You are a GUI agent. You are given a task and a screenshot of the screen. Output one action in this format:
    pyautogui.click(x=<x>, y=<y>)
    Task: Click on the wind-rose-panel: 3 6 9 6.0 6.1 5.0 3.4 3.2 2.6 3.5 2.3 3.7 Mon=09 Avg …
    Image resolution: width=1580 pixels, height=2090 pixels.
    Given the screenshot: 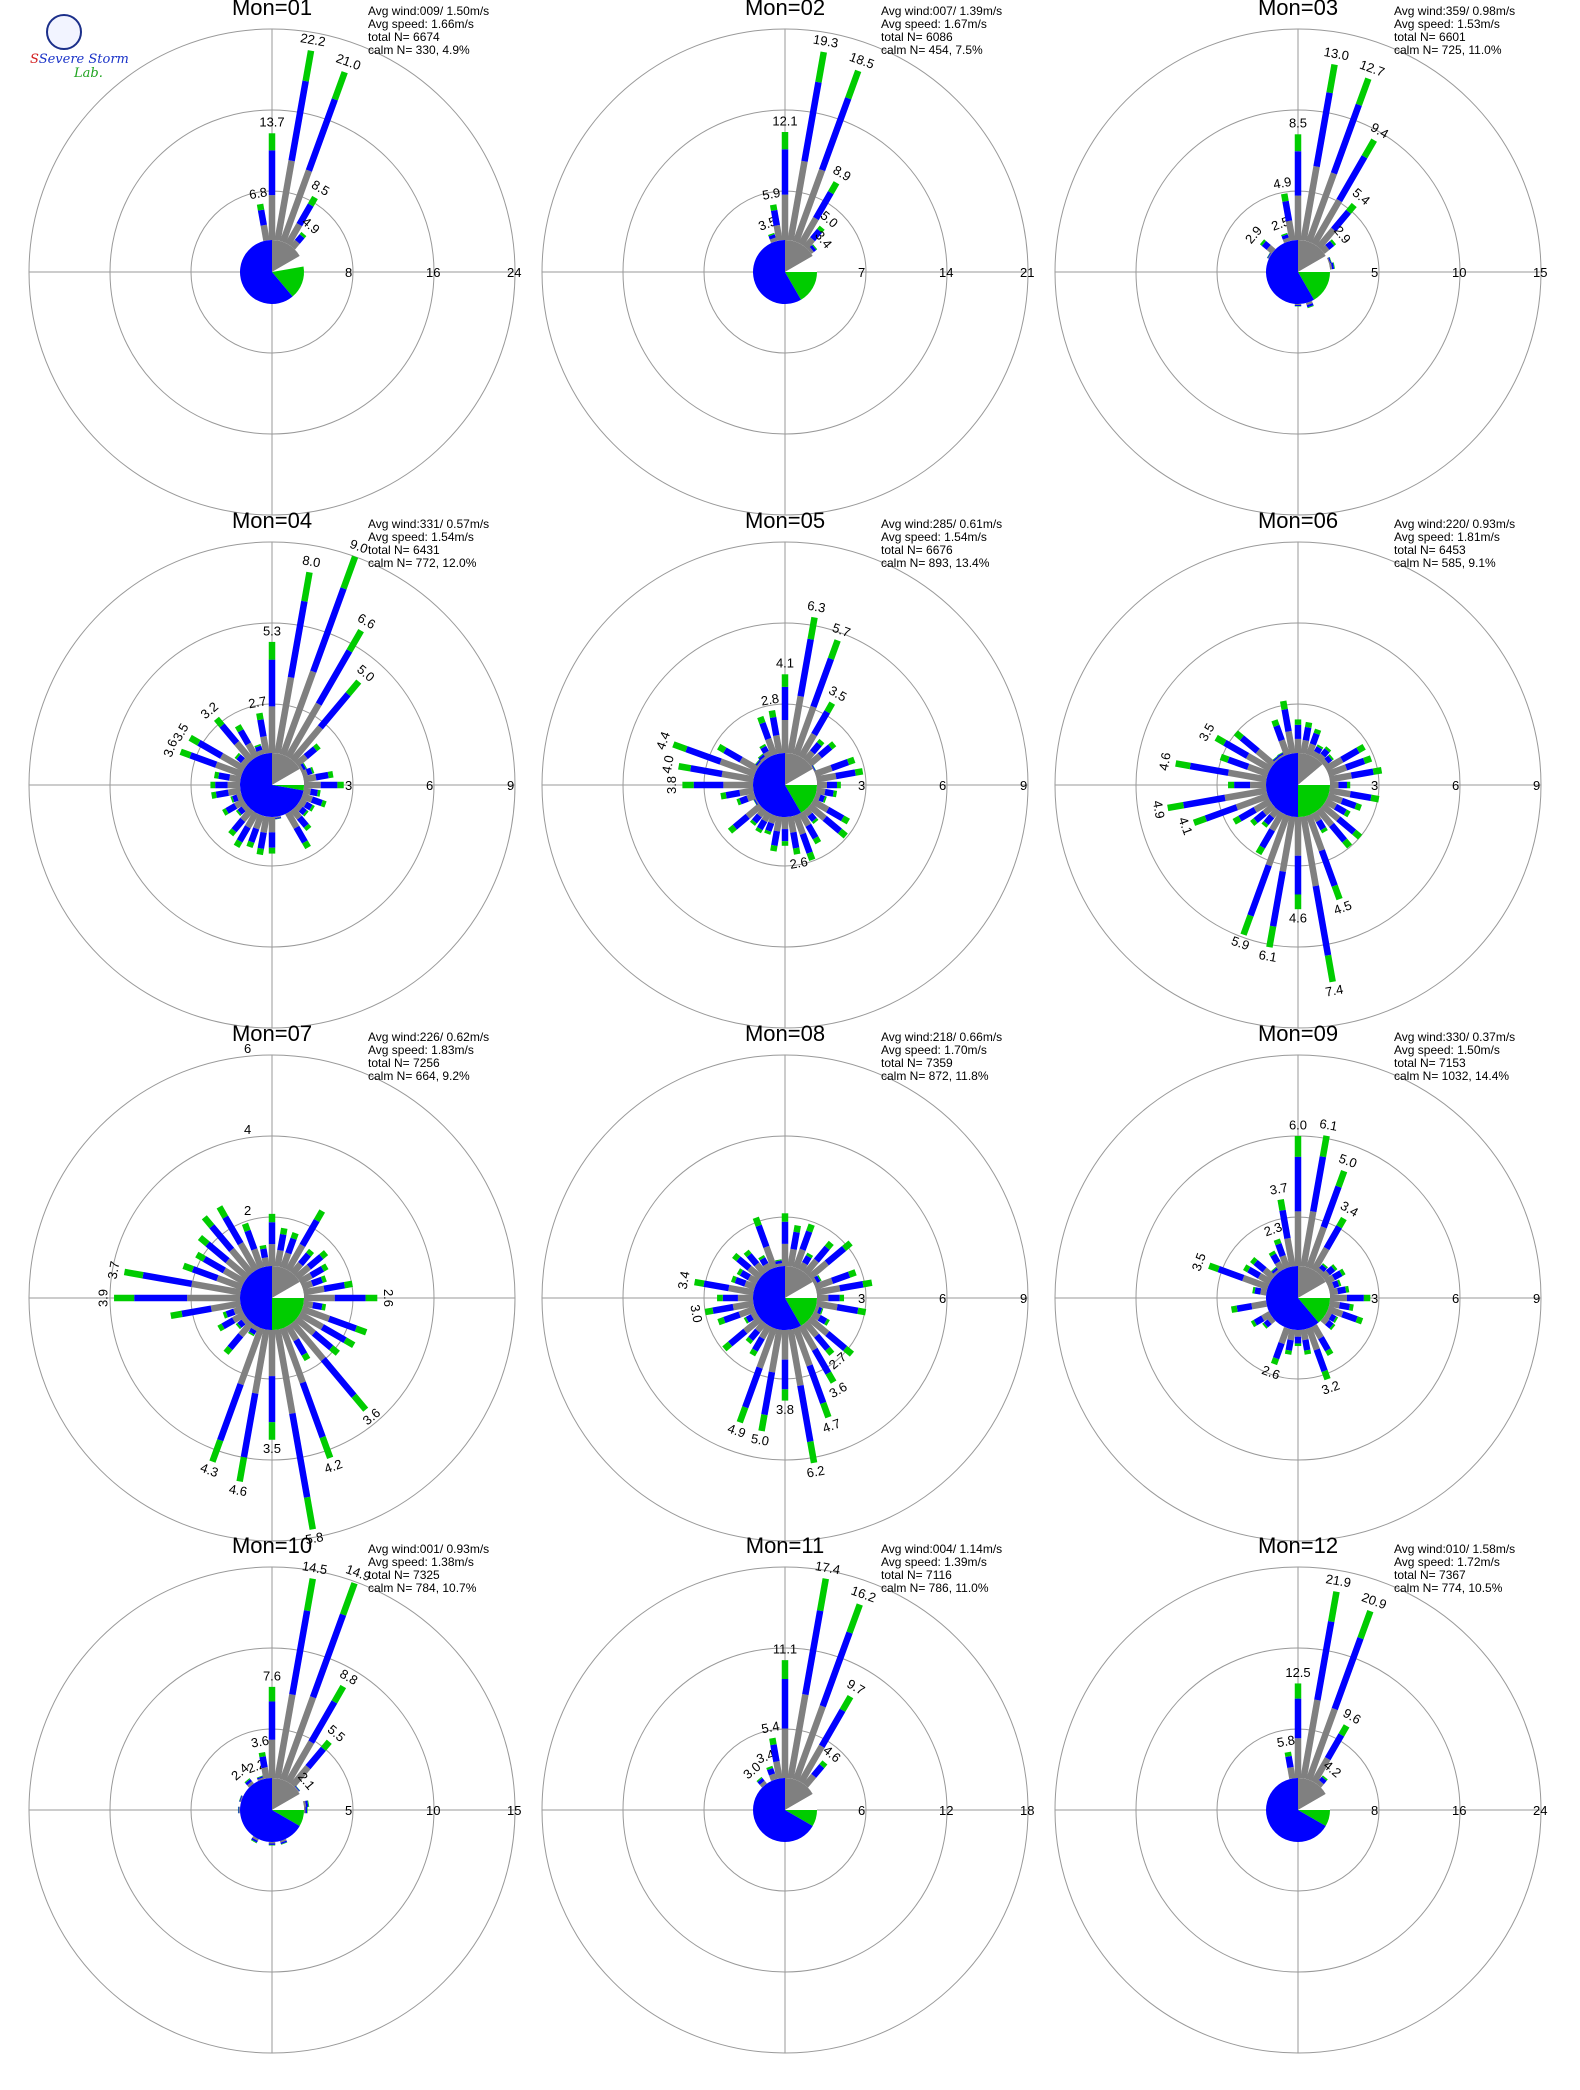 What is the action you would take?
    pyautogui.click(x=1298, y=1281)
    